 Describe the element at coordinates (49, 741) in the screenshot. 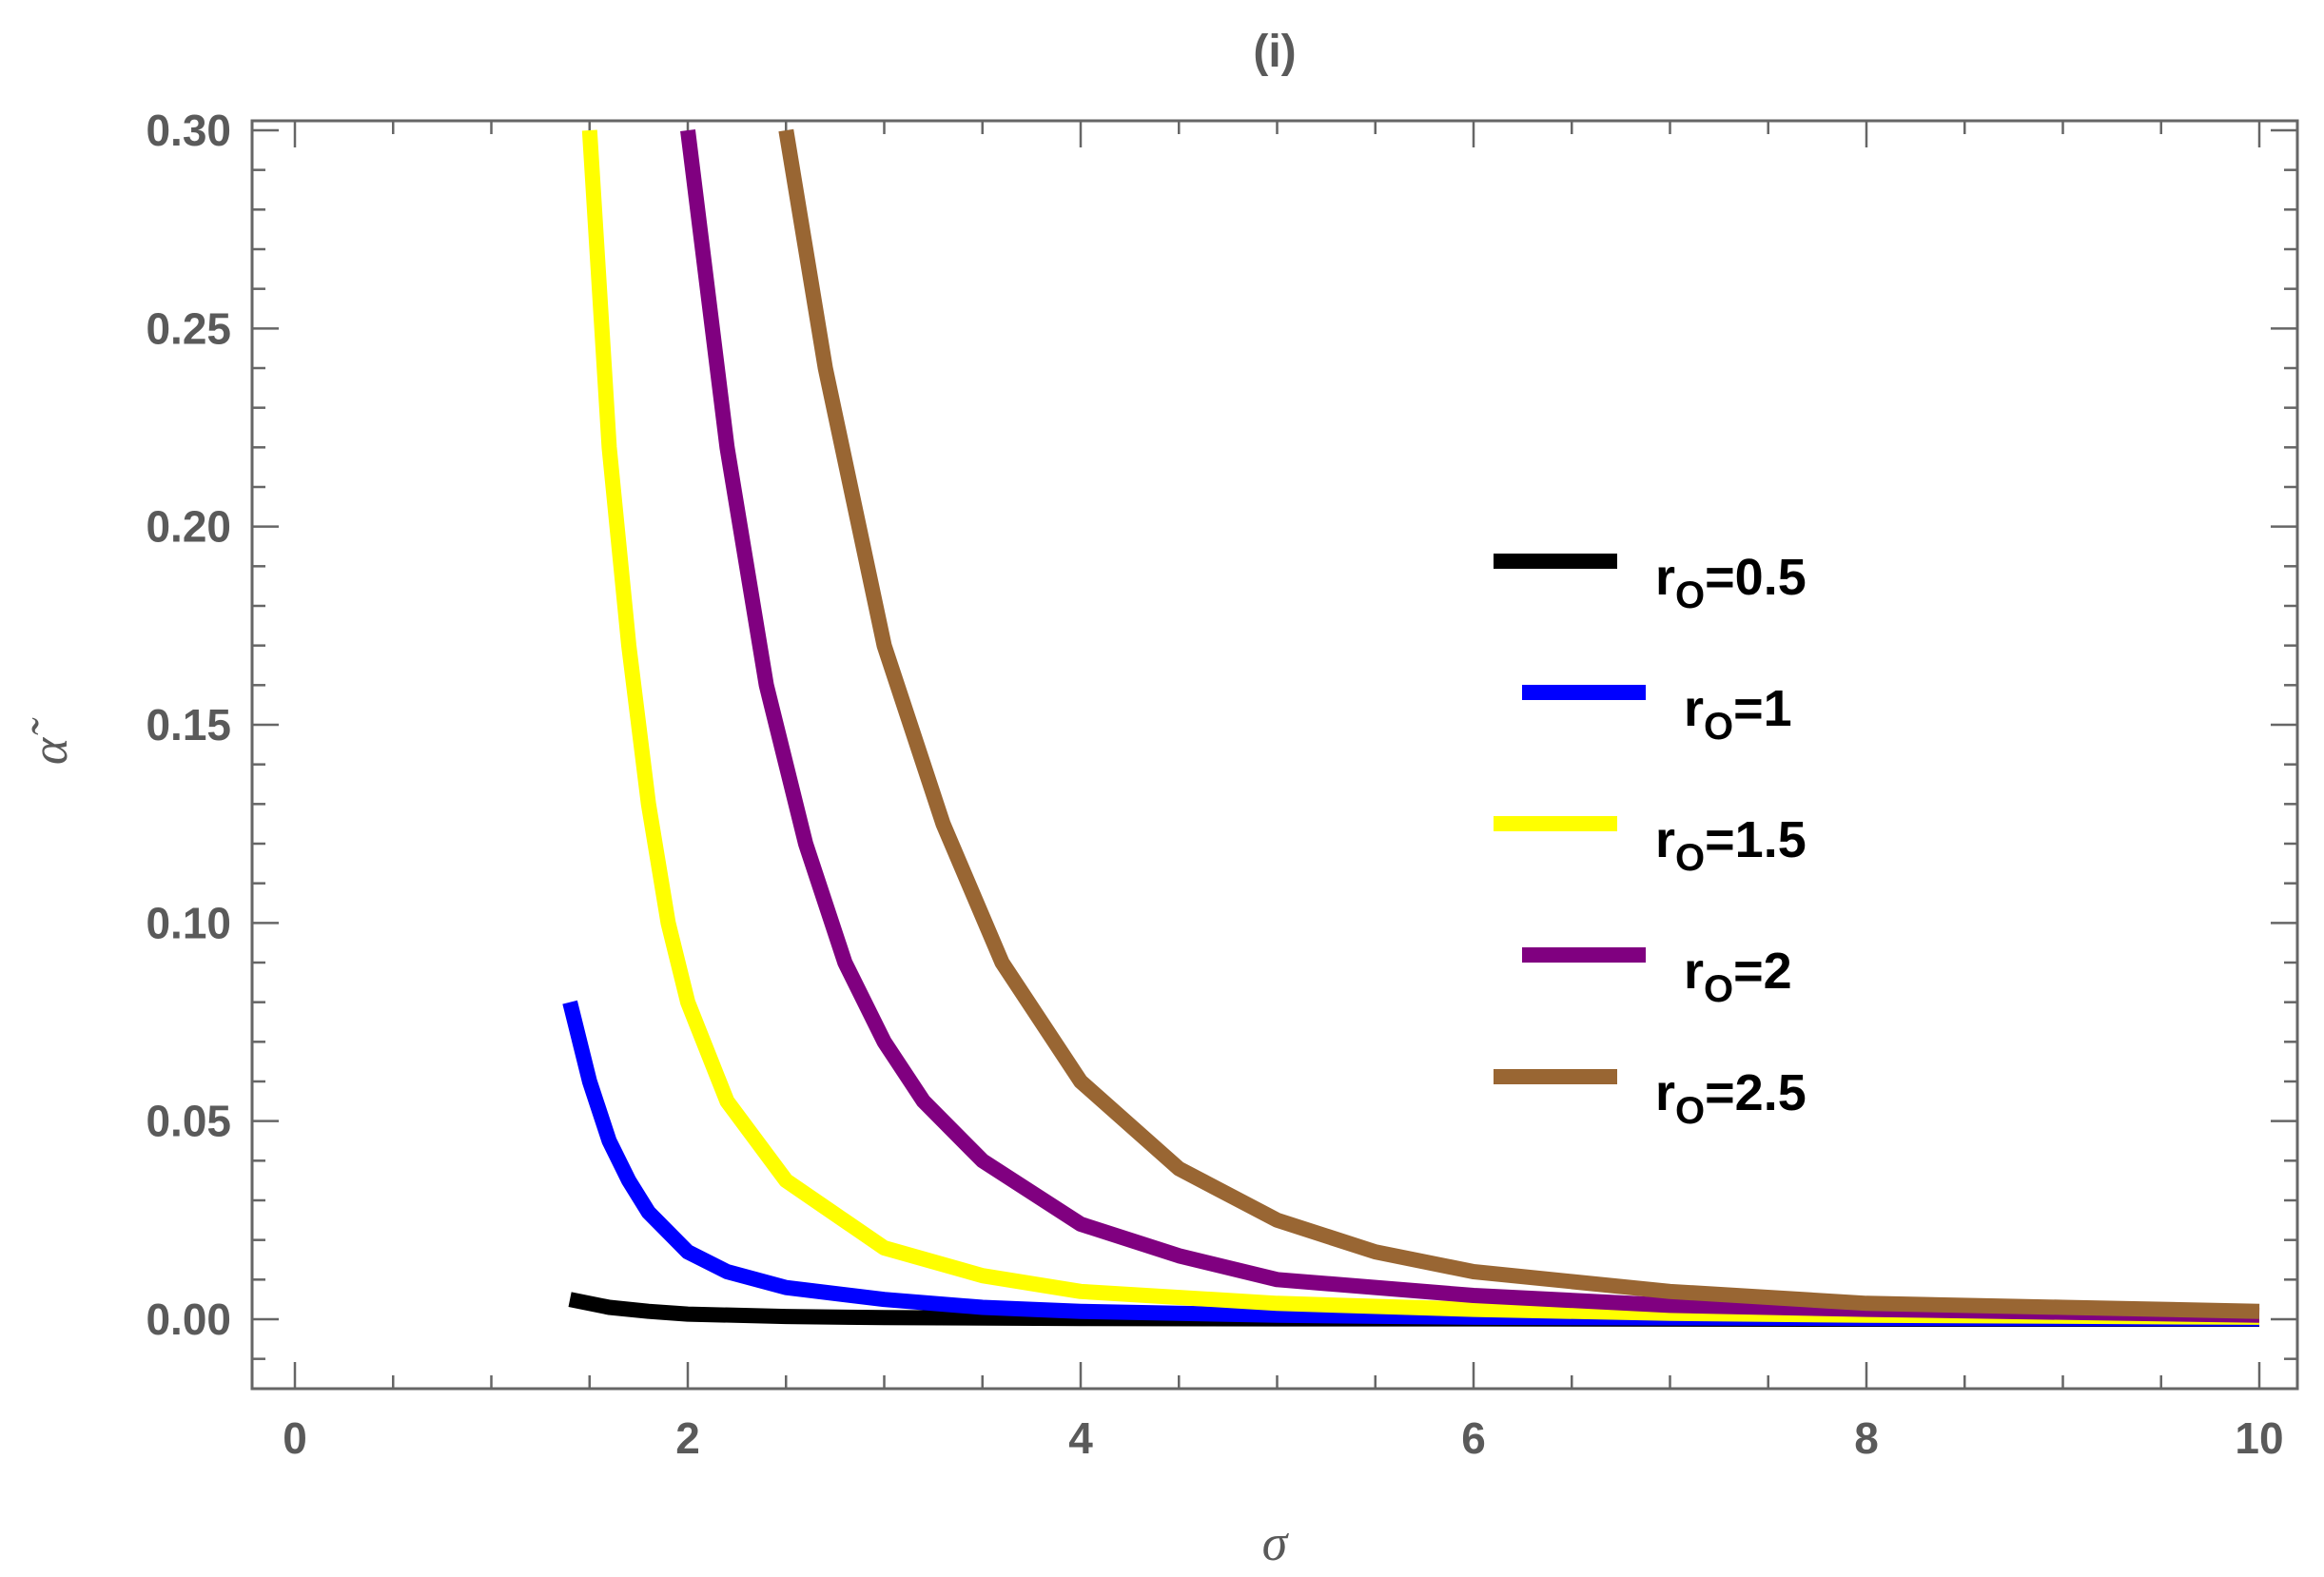

I see `y-axis-label: α̃` at that location.